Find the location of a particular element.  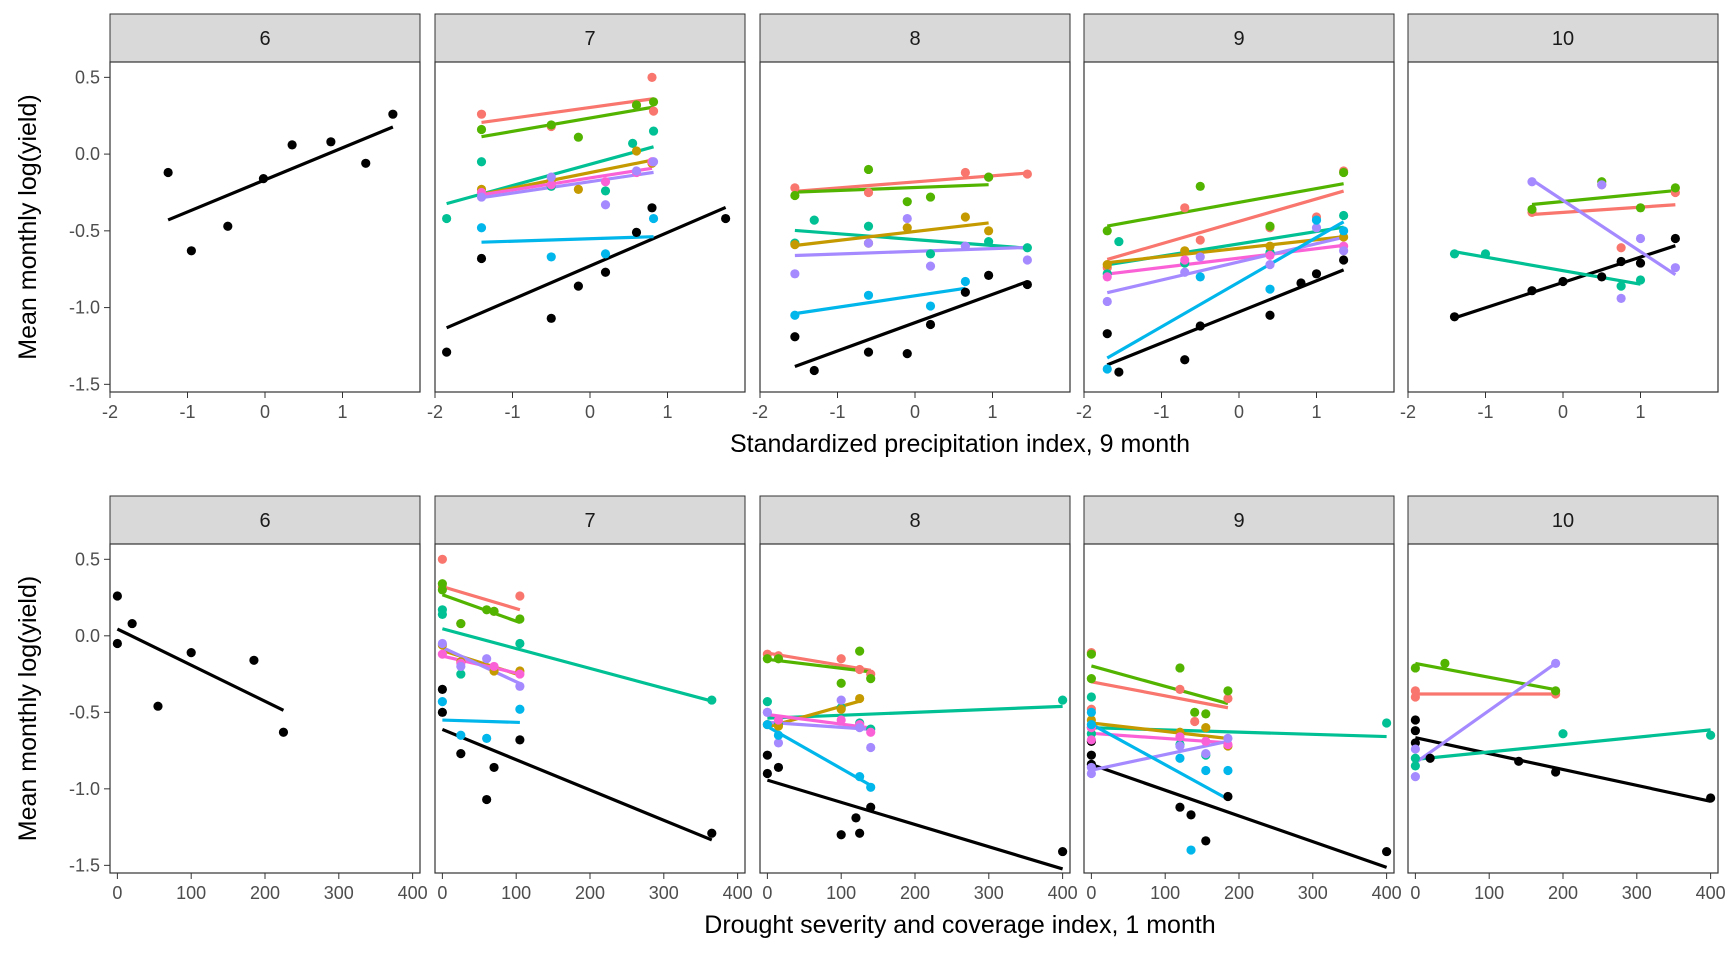

x-tick-label: 100 is located at coordinates (841, 893).